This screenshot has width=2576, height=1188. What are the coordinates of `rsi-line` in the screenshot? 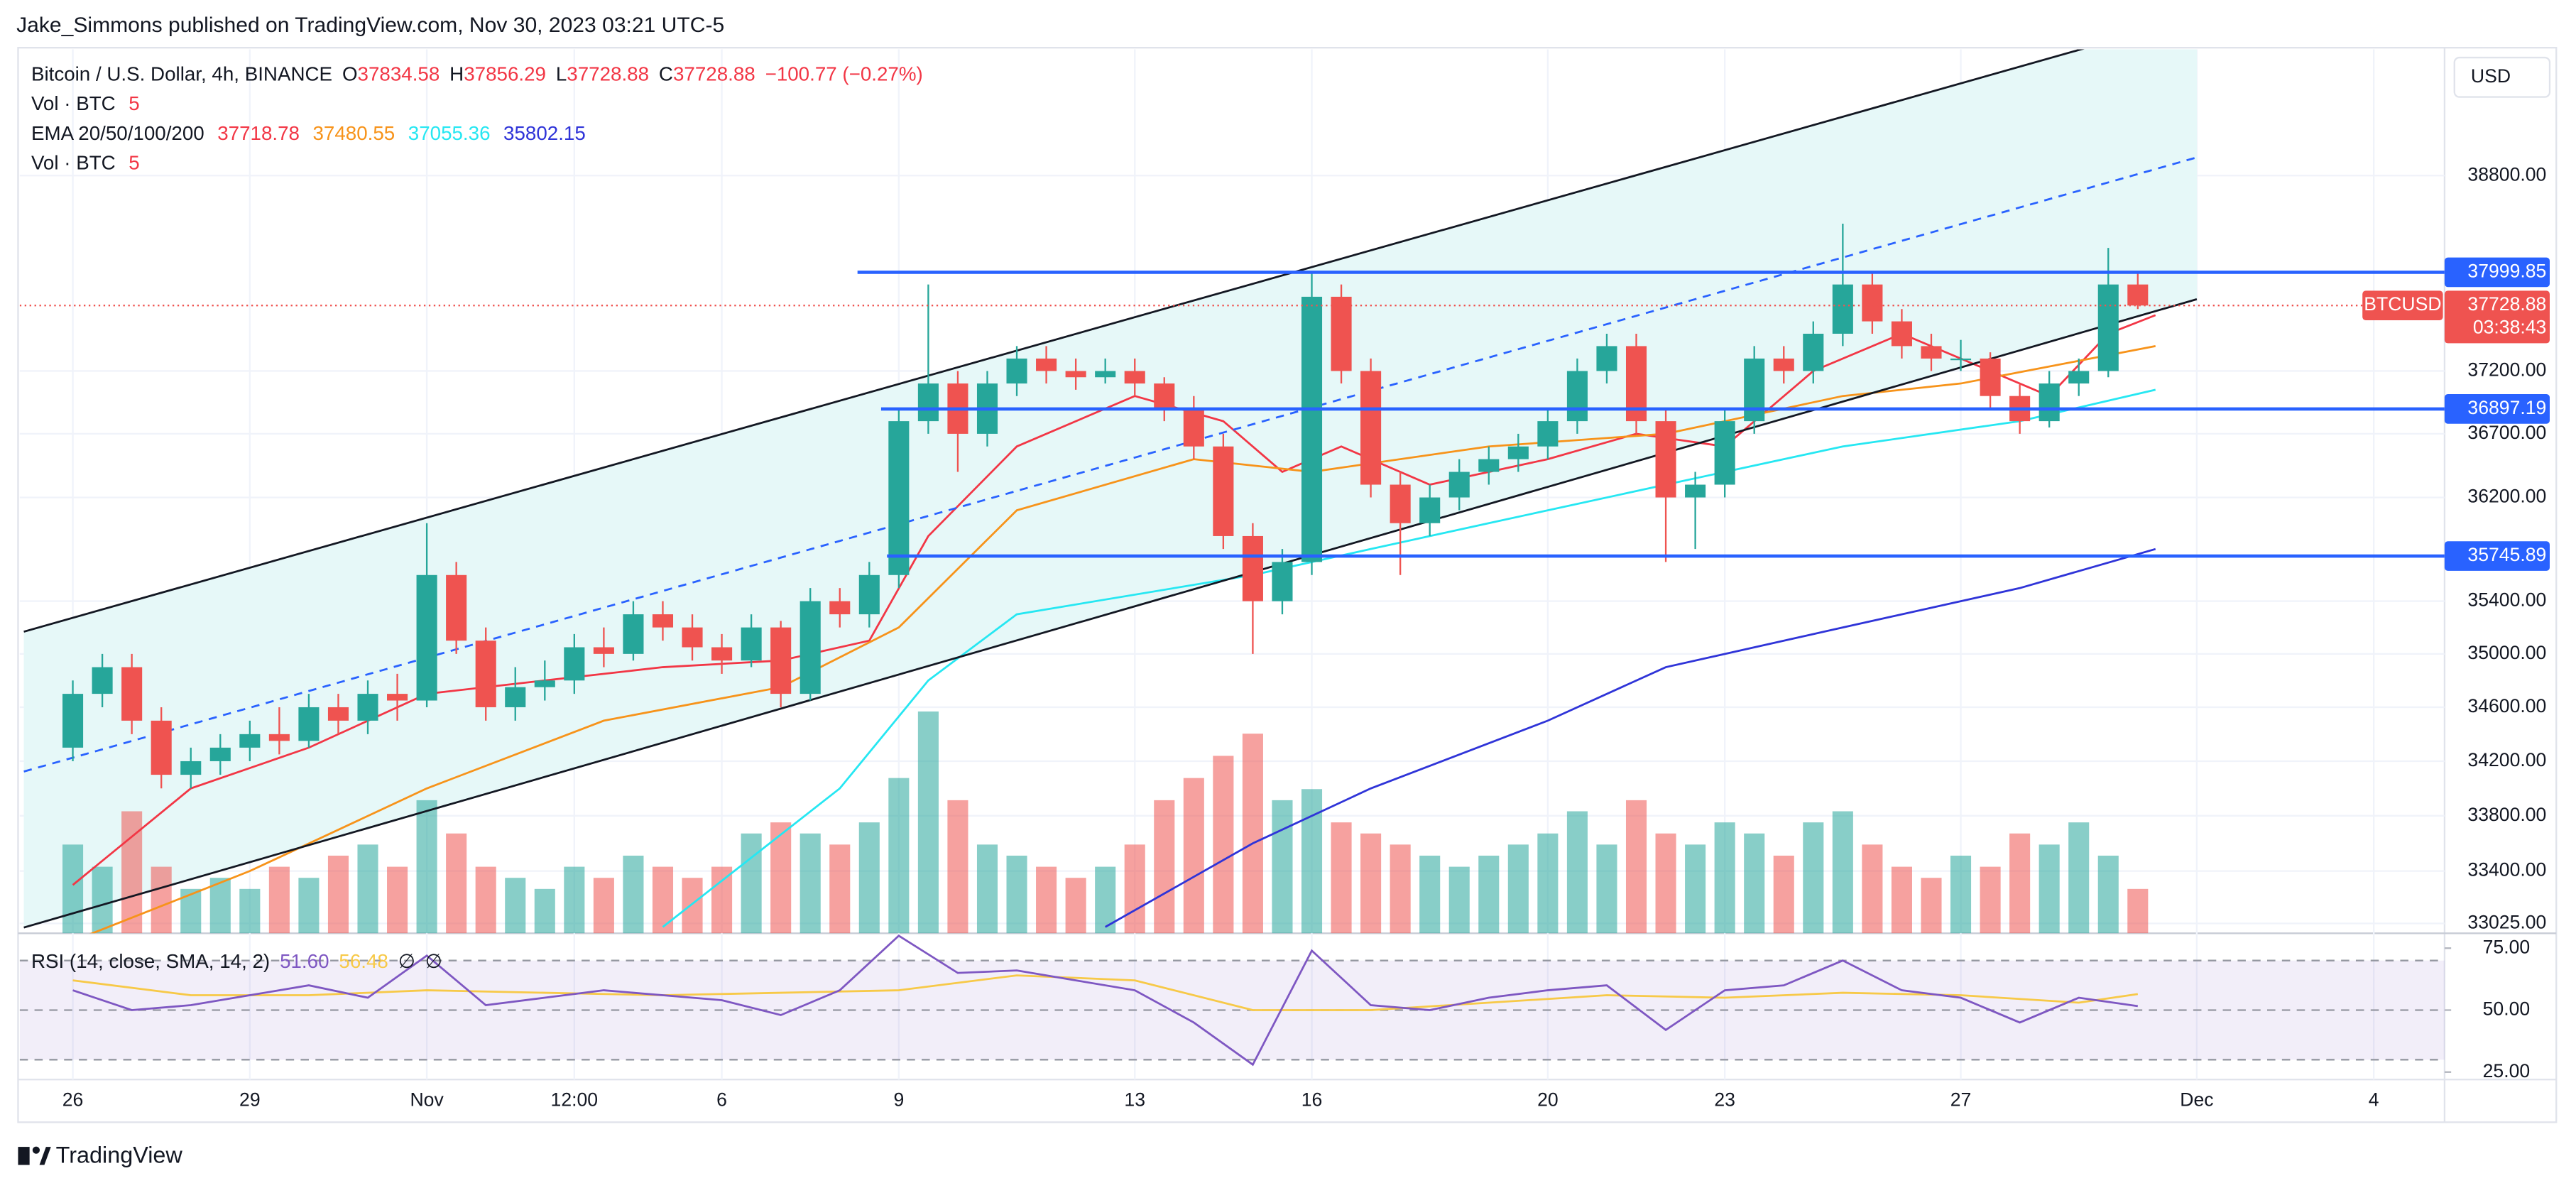 It's located at (1105, 1000).